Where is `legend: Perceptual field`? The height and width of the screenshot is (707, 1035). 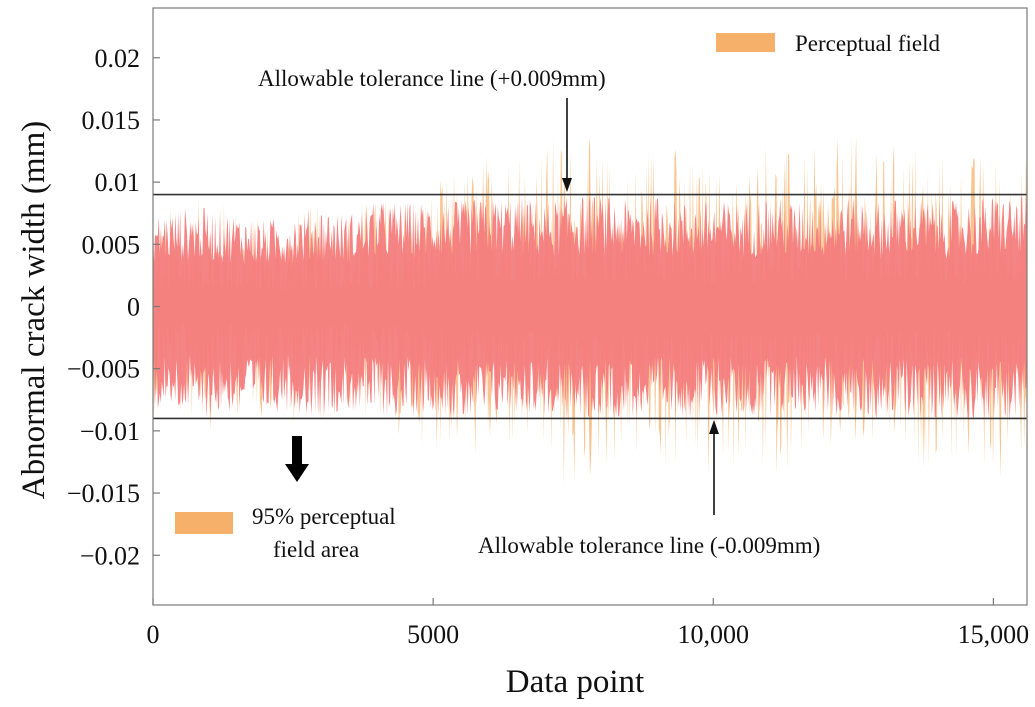 legend: Perceptual field is located at coordinates (828, 43).